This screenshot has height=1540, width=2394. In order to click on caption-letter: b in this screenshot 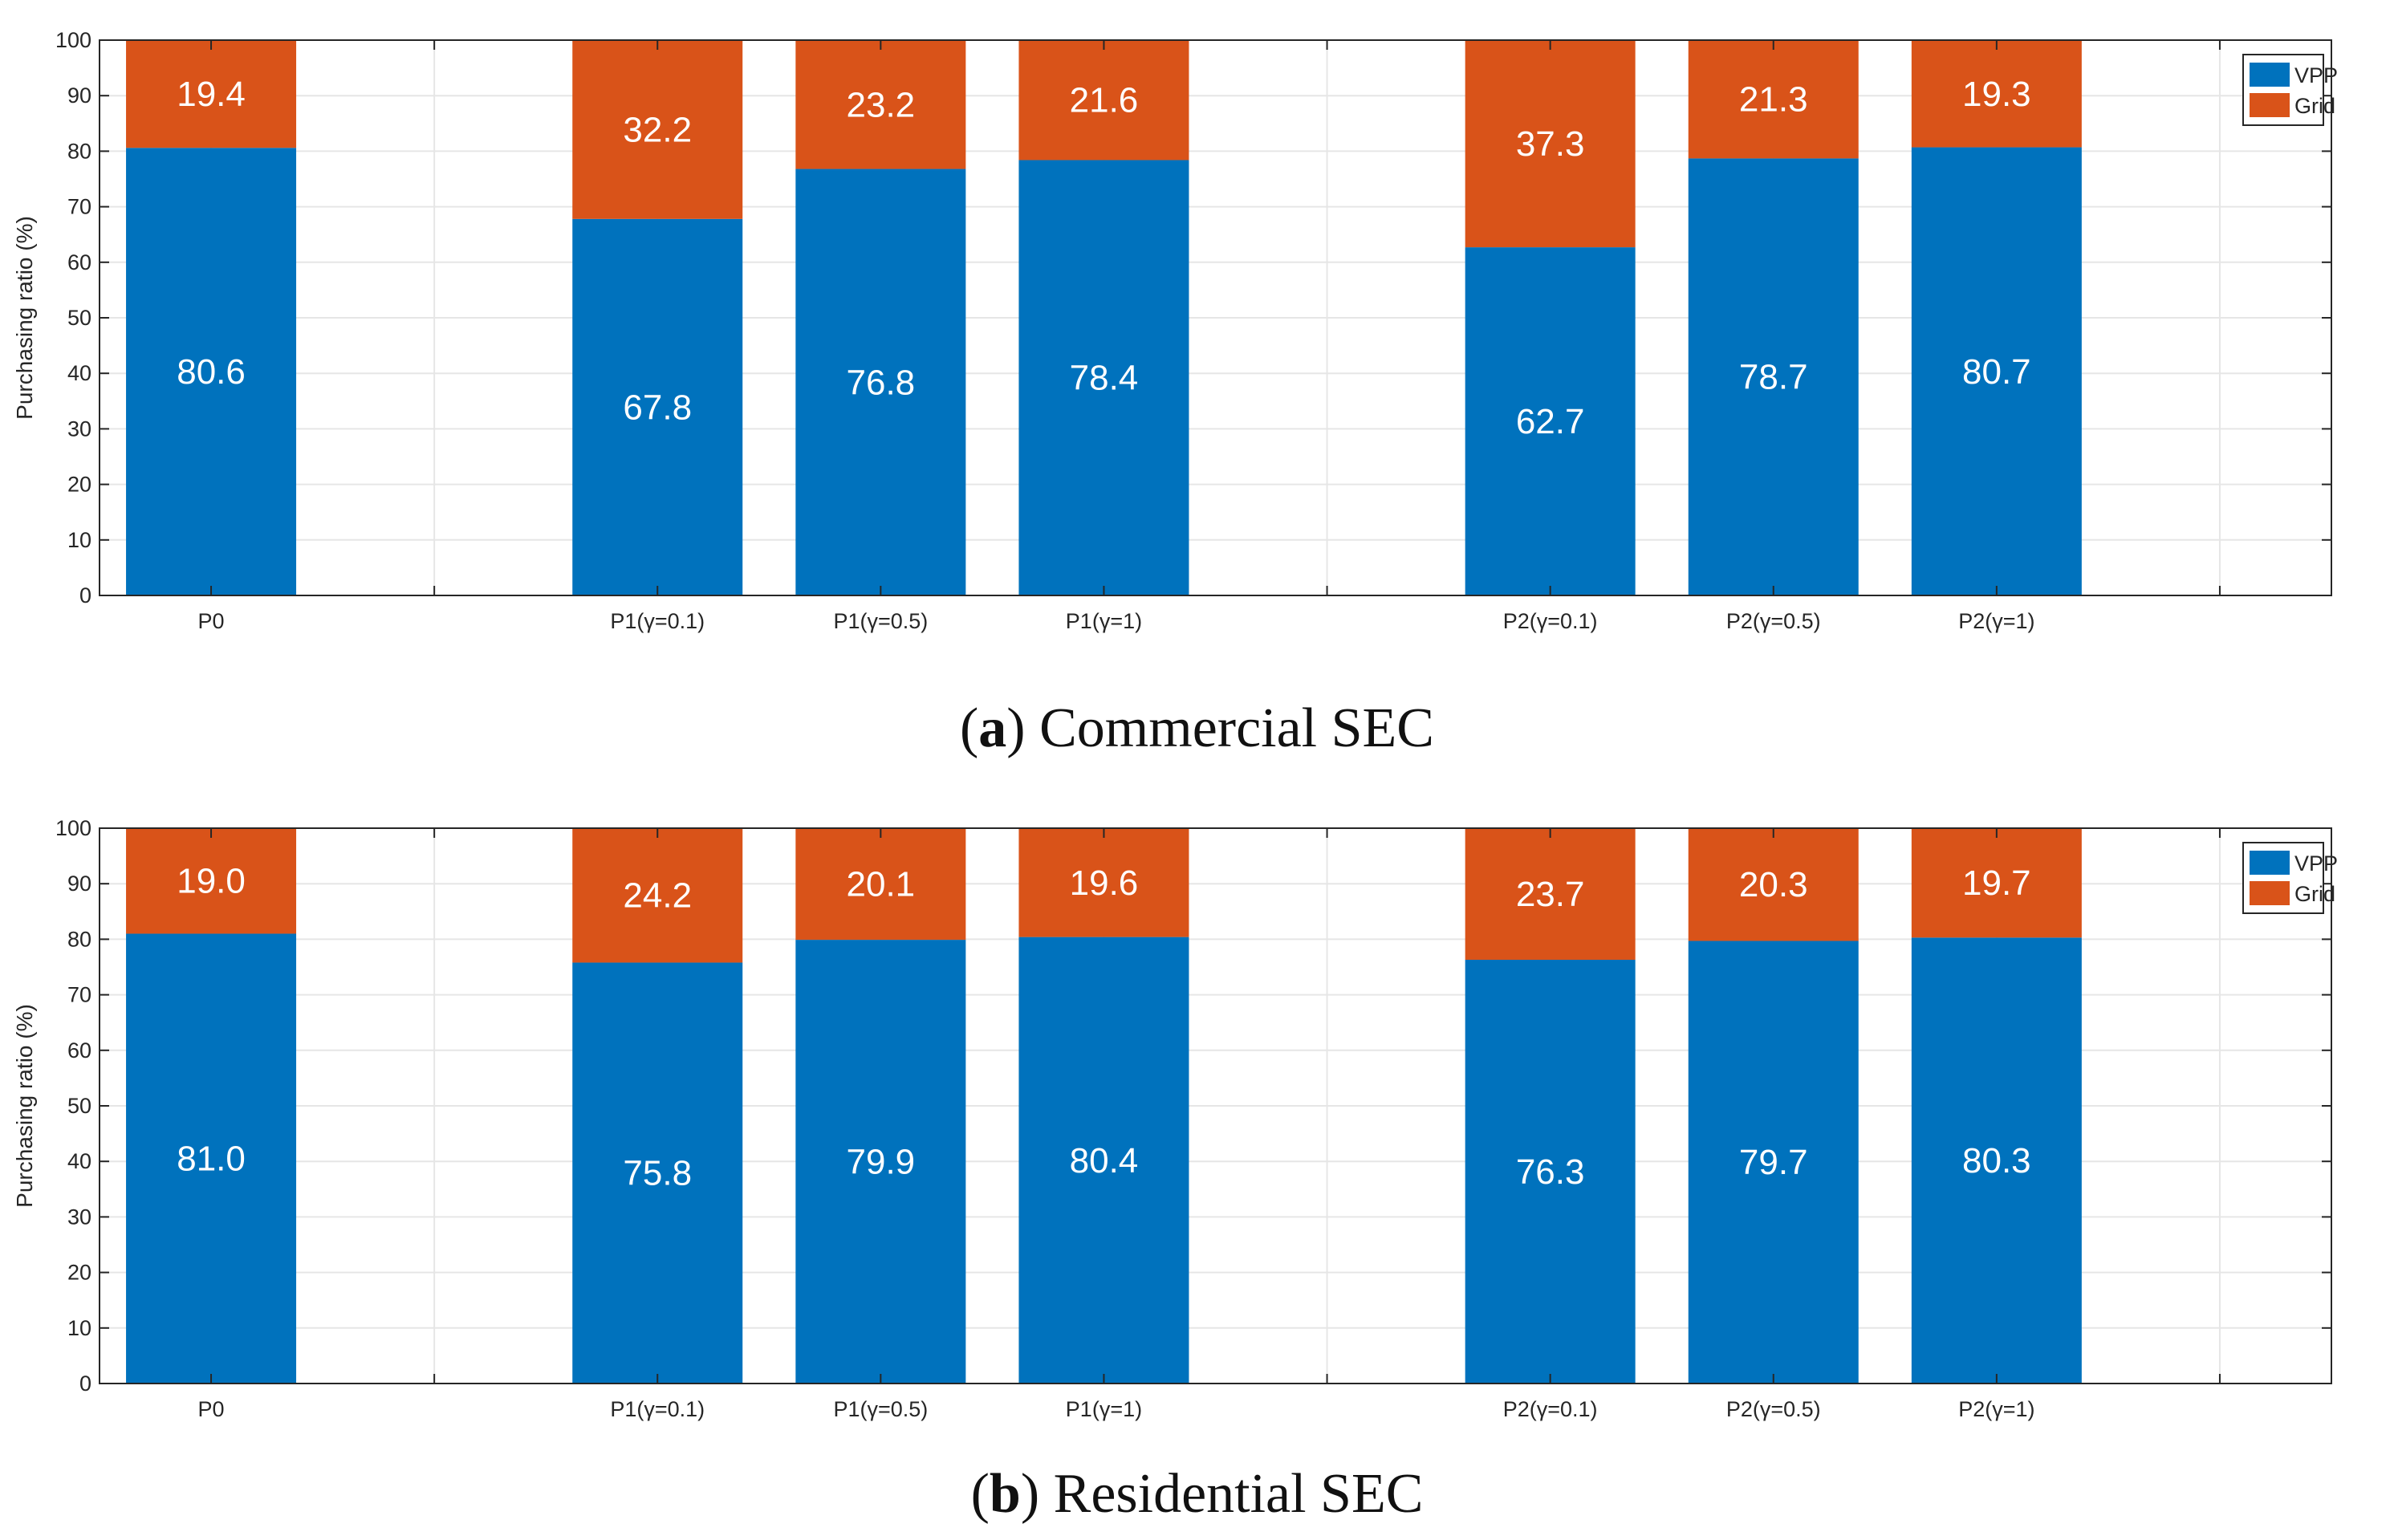, I will do `click(1005, 1494)`.